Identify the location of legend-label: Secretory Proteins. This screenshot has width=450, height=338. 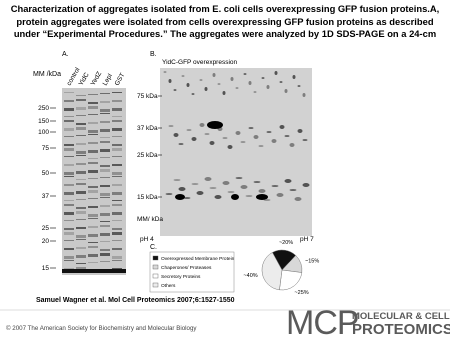
(181, 277).